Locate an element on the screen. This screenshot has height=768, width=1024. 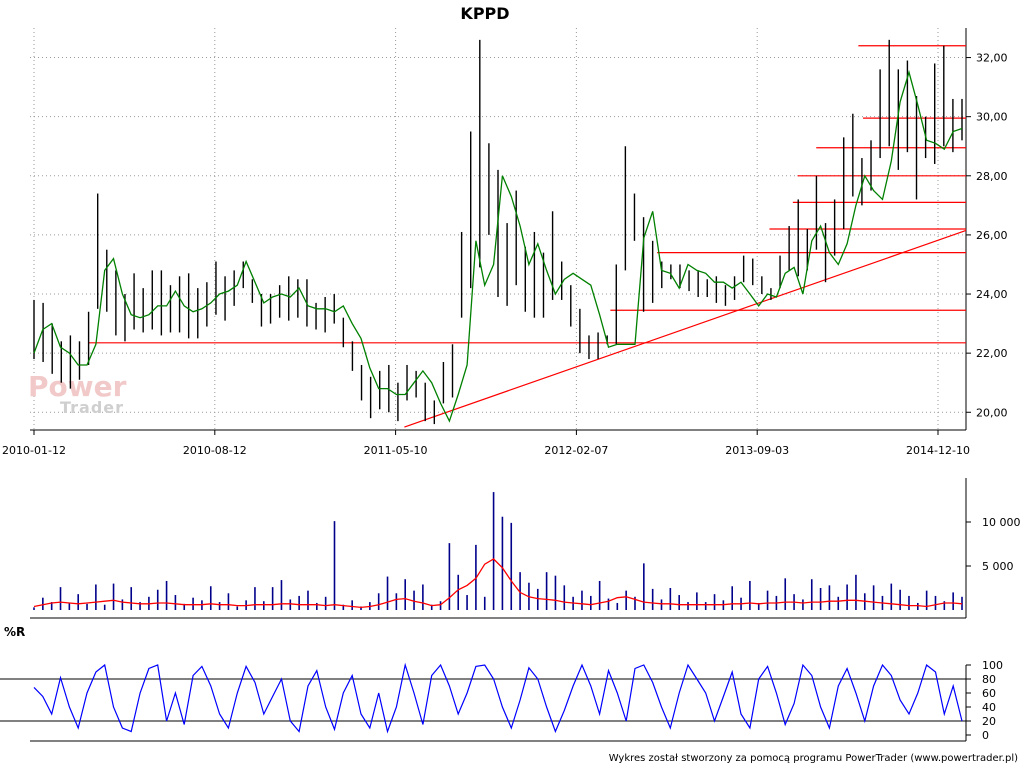
watermark-line1: Power is located at coordinates (77, 386).